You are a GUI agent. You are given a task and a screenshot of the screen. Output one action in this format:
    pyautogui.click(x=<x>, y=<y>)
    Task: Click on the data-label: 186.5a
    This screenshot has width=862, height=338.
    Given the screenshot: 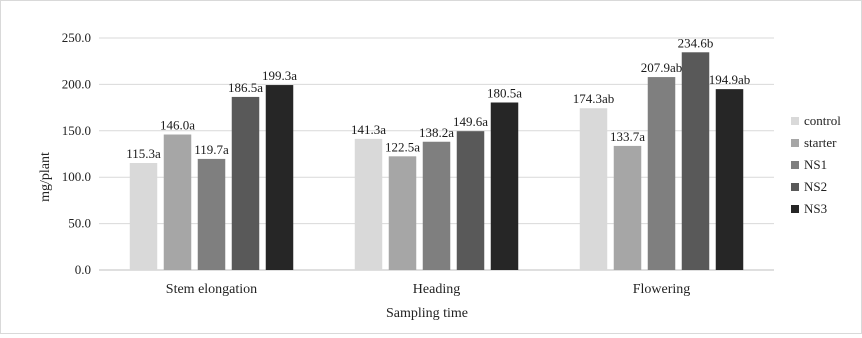 What is the action you would take?
    pyautogui.click(x=245, y=87)
    